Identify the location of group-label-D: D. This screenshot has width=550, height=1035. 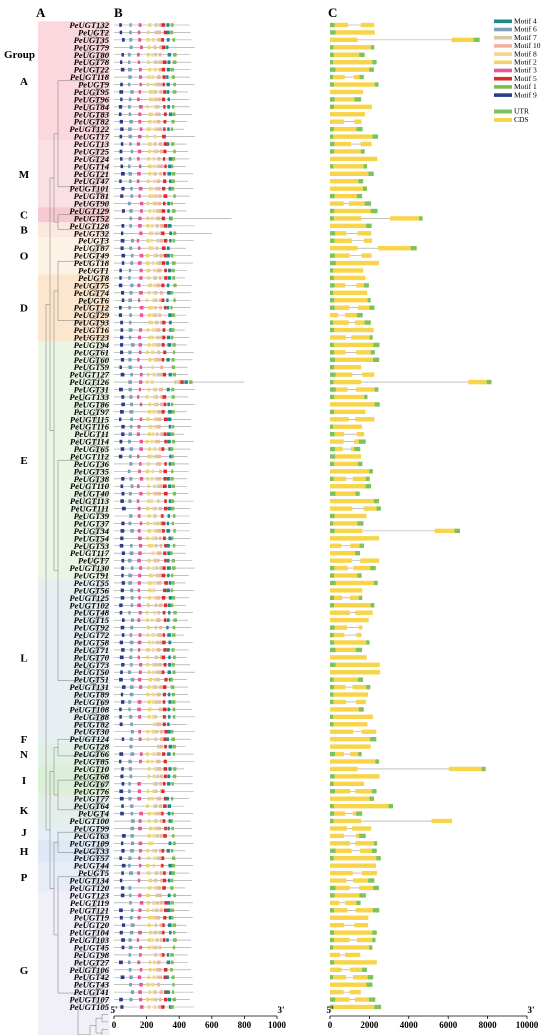
(24, 309).